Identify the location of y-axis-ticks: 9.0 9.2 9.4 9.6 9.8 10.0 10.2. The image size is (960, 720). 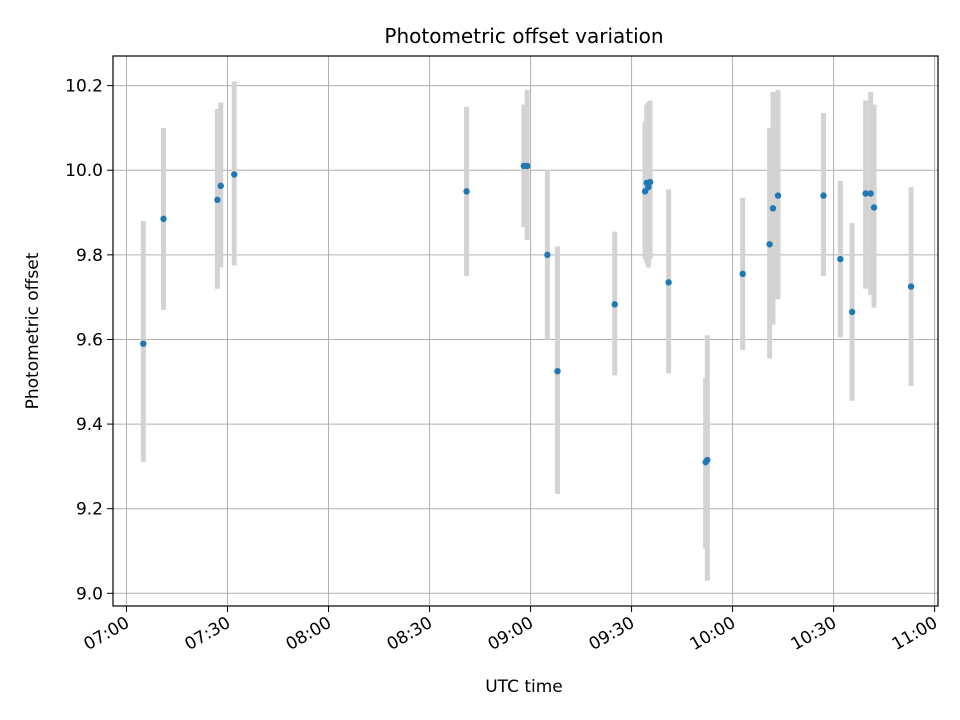
(89, 340).